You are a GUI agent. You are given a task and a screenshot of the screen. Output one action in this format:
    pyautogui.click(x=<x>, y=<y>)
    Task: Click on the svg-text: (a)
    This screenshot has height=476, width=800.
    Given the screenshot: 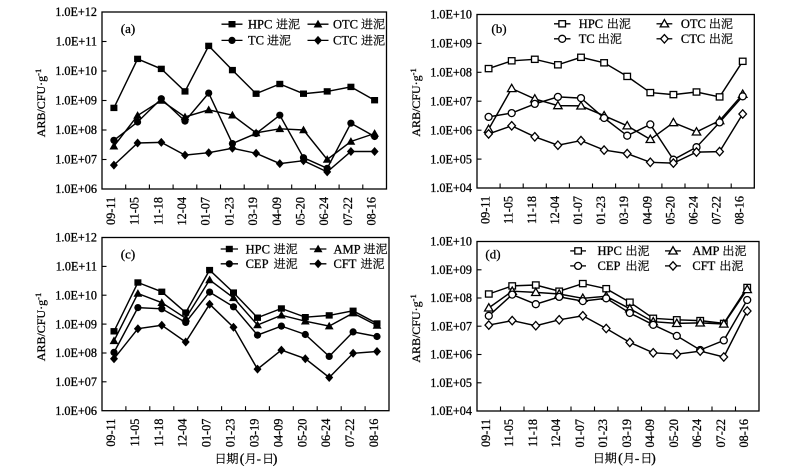 What is the action you would take?
    pyautogui.click(x=128, y=28)
    